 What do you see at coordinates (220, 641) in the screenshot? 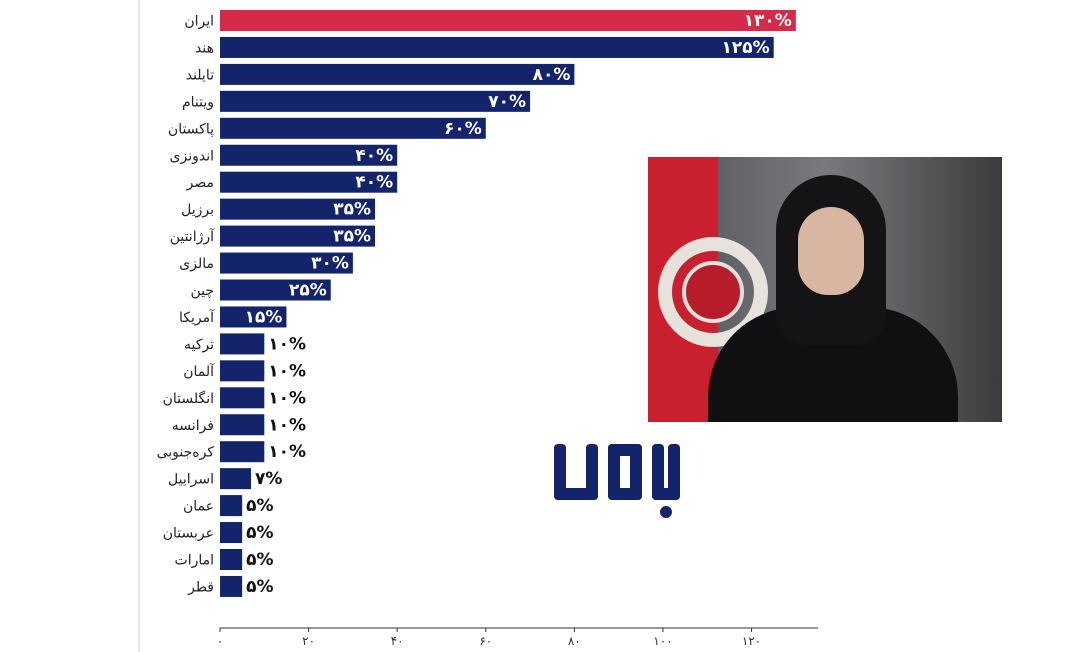
I see `x-tick-label-0: ۰` at bounding box center [220, 641].